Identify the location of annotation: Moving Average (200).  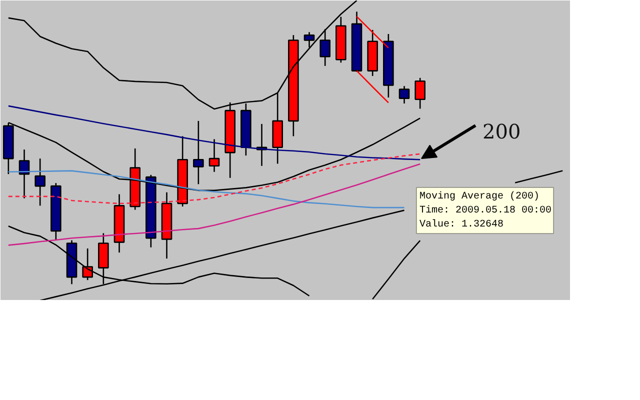
(480, 196).